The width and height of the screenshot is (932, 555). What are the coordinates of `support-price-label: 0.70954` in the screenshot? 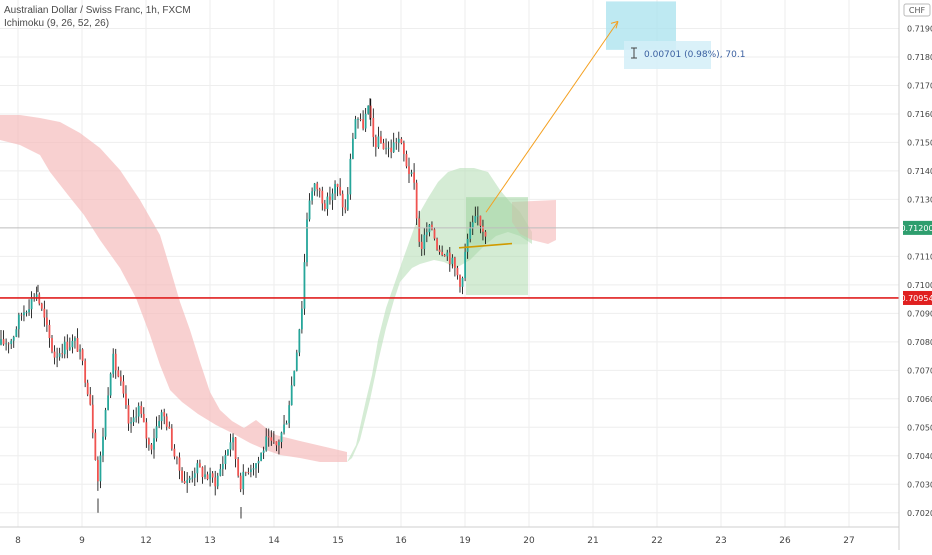 It's located at (916, 298).